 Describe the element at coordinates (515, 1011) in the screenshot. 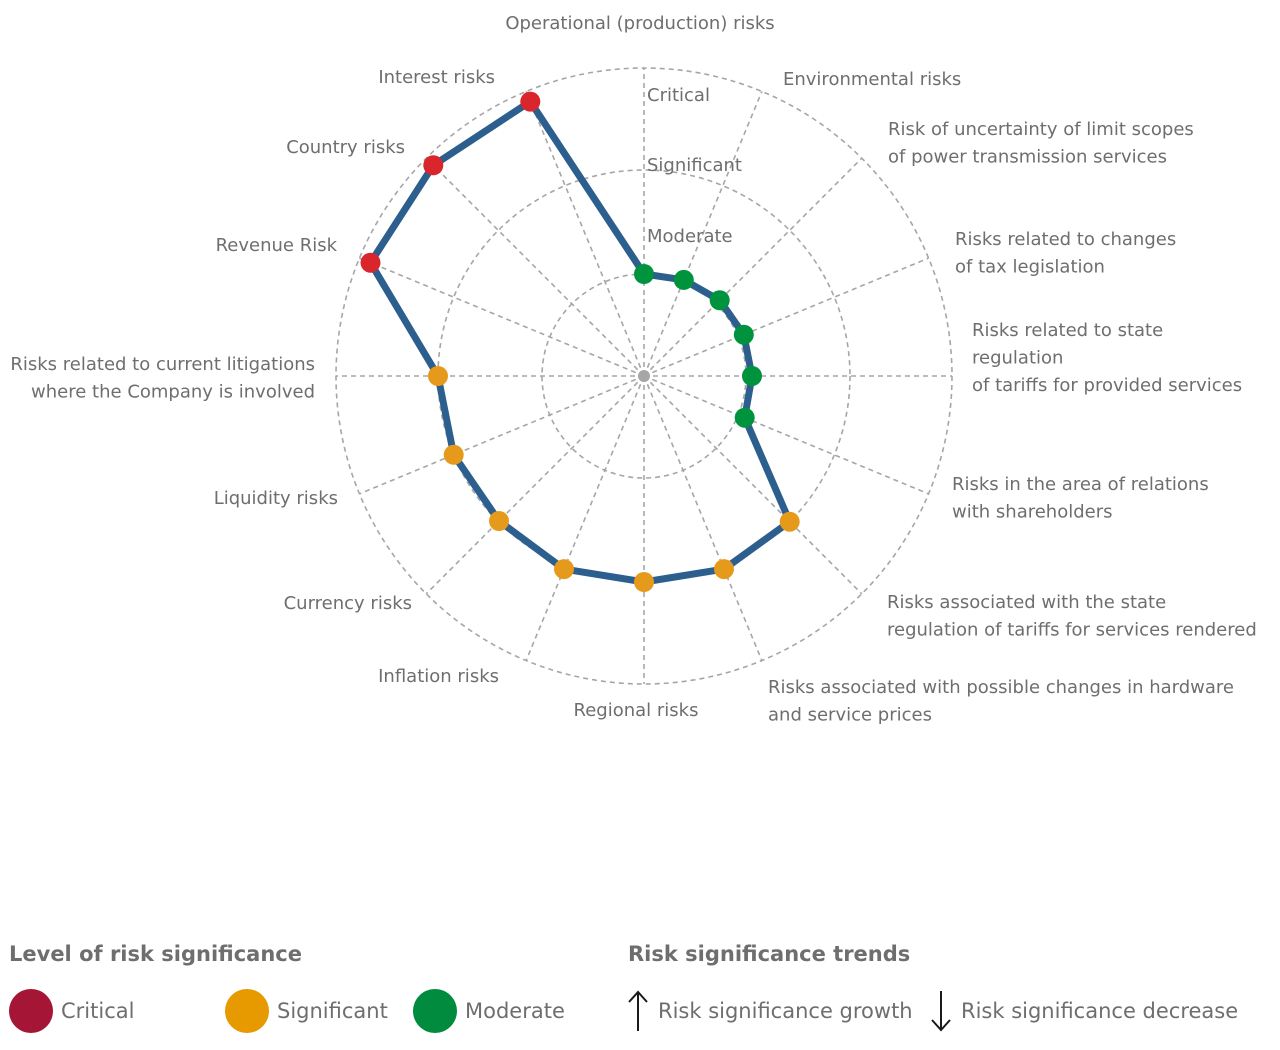

I see `legend-label-moderate: Moderate` at that location.